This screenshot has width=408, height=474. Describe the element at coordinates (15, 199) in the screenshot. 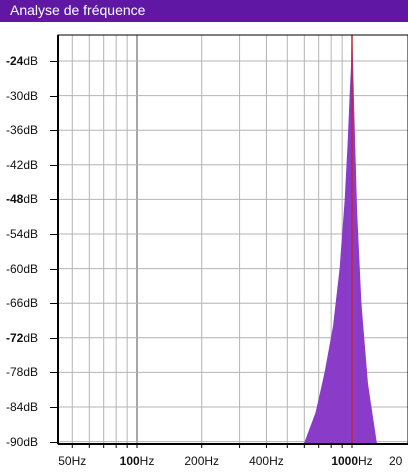

I see `y-tick-value: -48` at that location.